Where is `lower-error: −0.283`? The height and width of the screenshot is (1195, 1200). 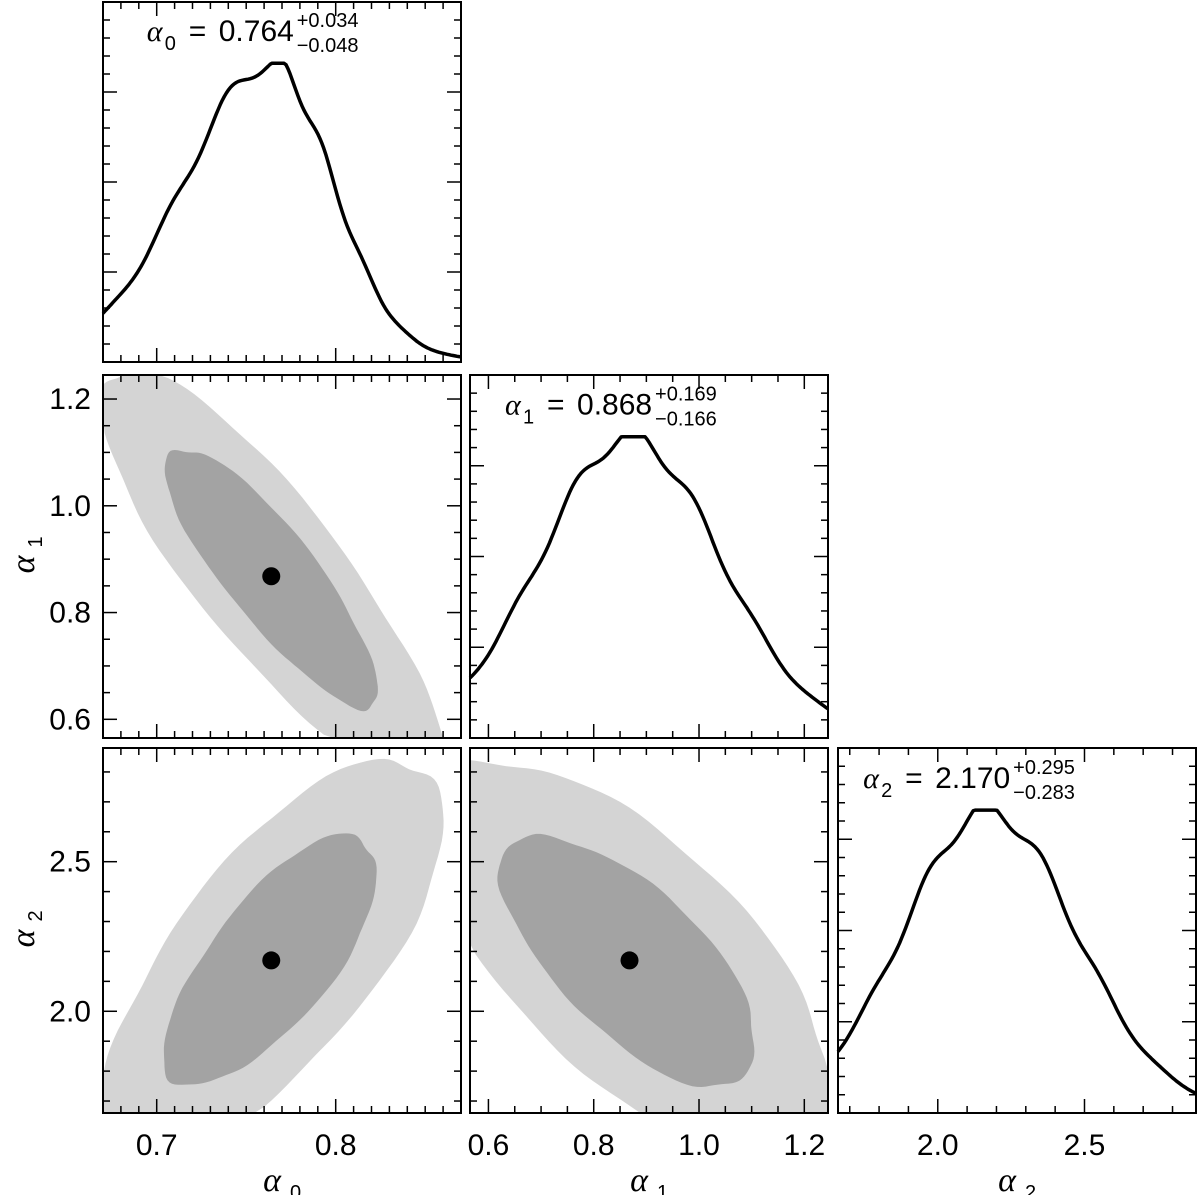 lower-error: −0.283 is located at coordinates (1044, 793).